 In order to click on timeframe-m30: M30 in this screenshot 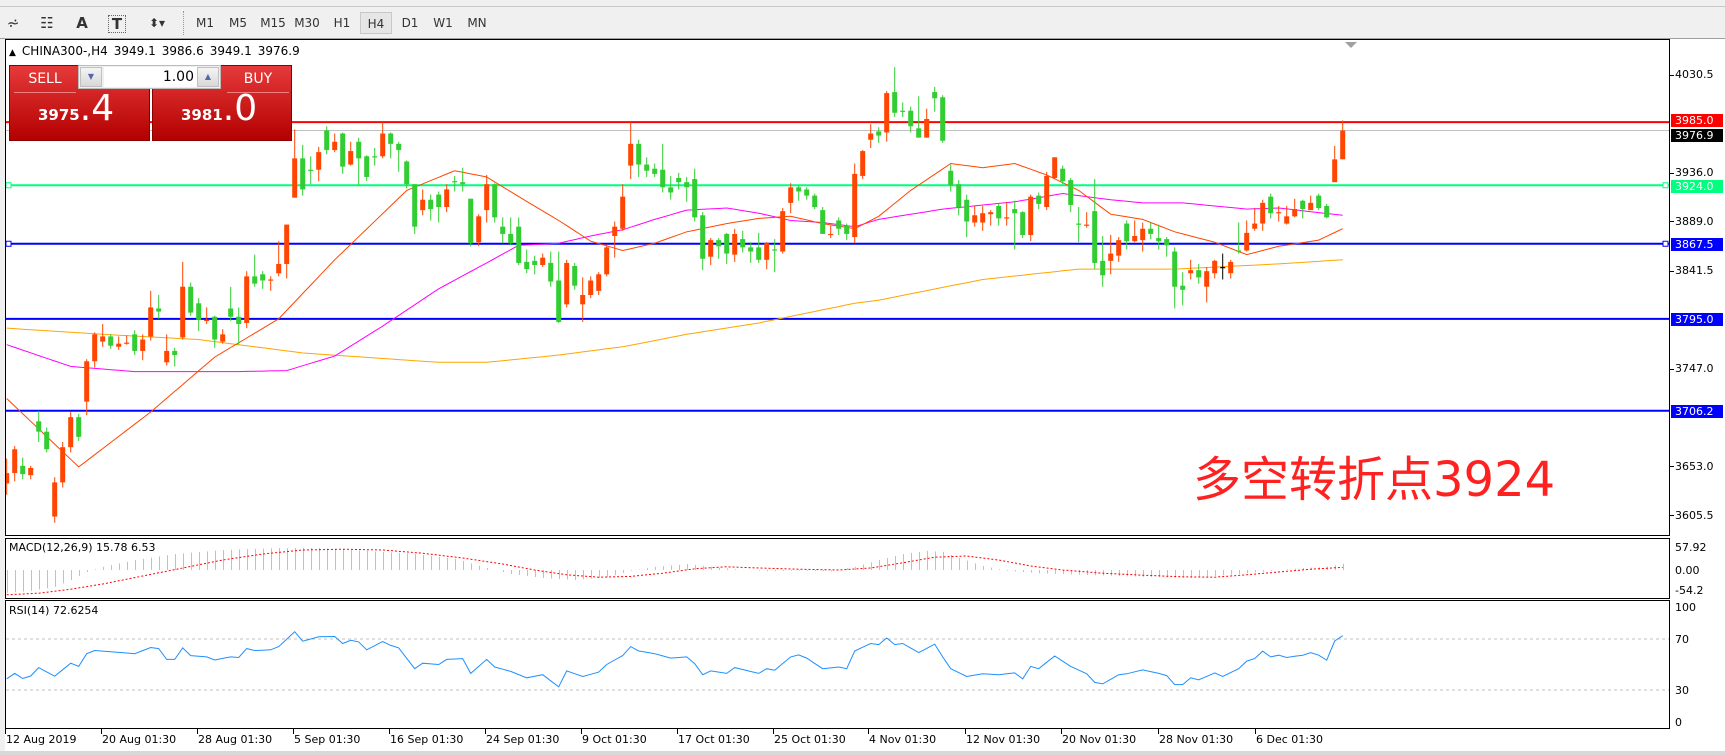, I will do `click(307, 23)`.